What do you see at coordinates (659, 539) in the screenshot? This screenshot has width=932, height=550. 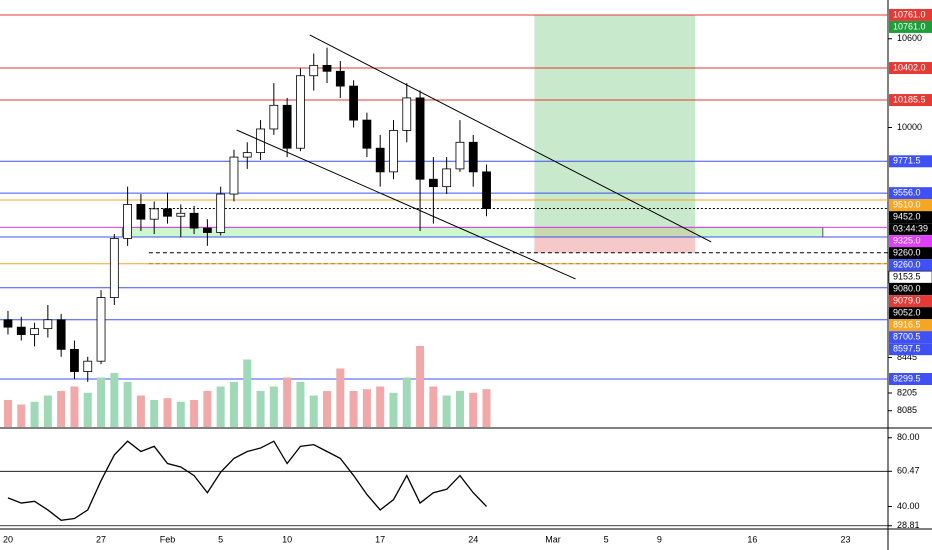 I see `x-tick-label: 9` at bounding box center [659, 539].